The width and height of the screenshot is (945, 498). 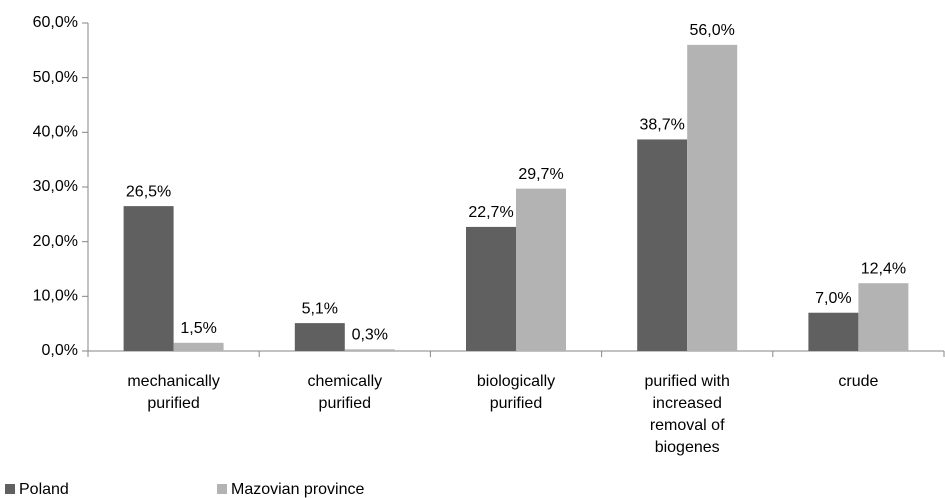 I want to click on x-tick-label: crude, so click(x=858, y=381).